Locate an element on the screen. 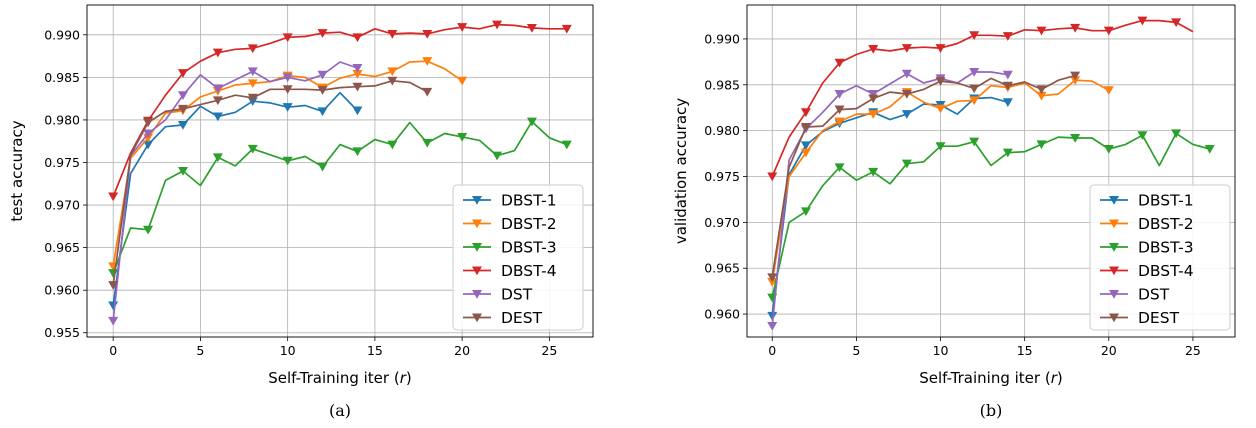 The width and height of the screenshot is (1256, 428). x-axis-label-close: ) is located at coordinates (409, 378).